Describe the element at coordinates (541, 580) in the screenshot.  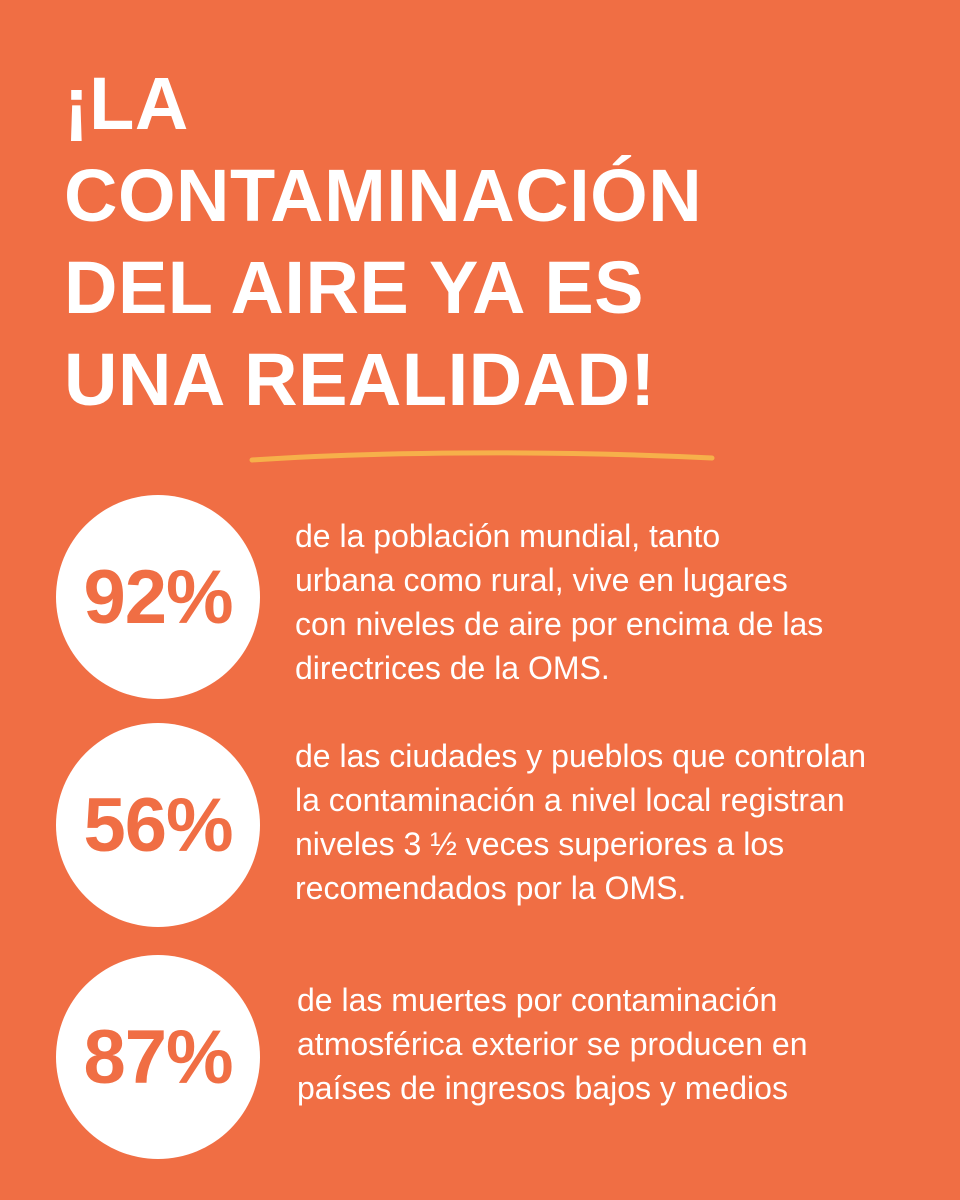
I see `stat-1-line-2: urbana como rural, vive en lugares` at that location.